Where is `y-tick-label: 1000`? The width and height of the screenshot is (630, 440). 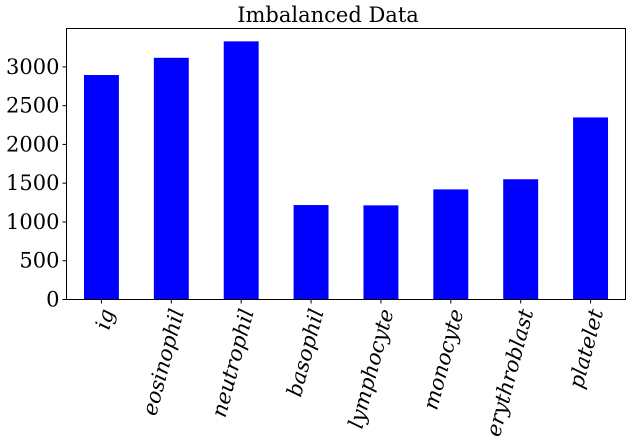 y-tick-label: 1000 is located at coordinates (32, 222).